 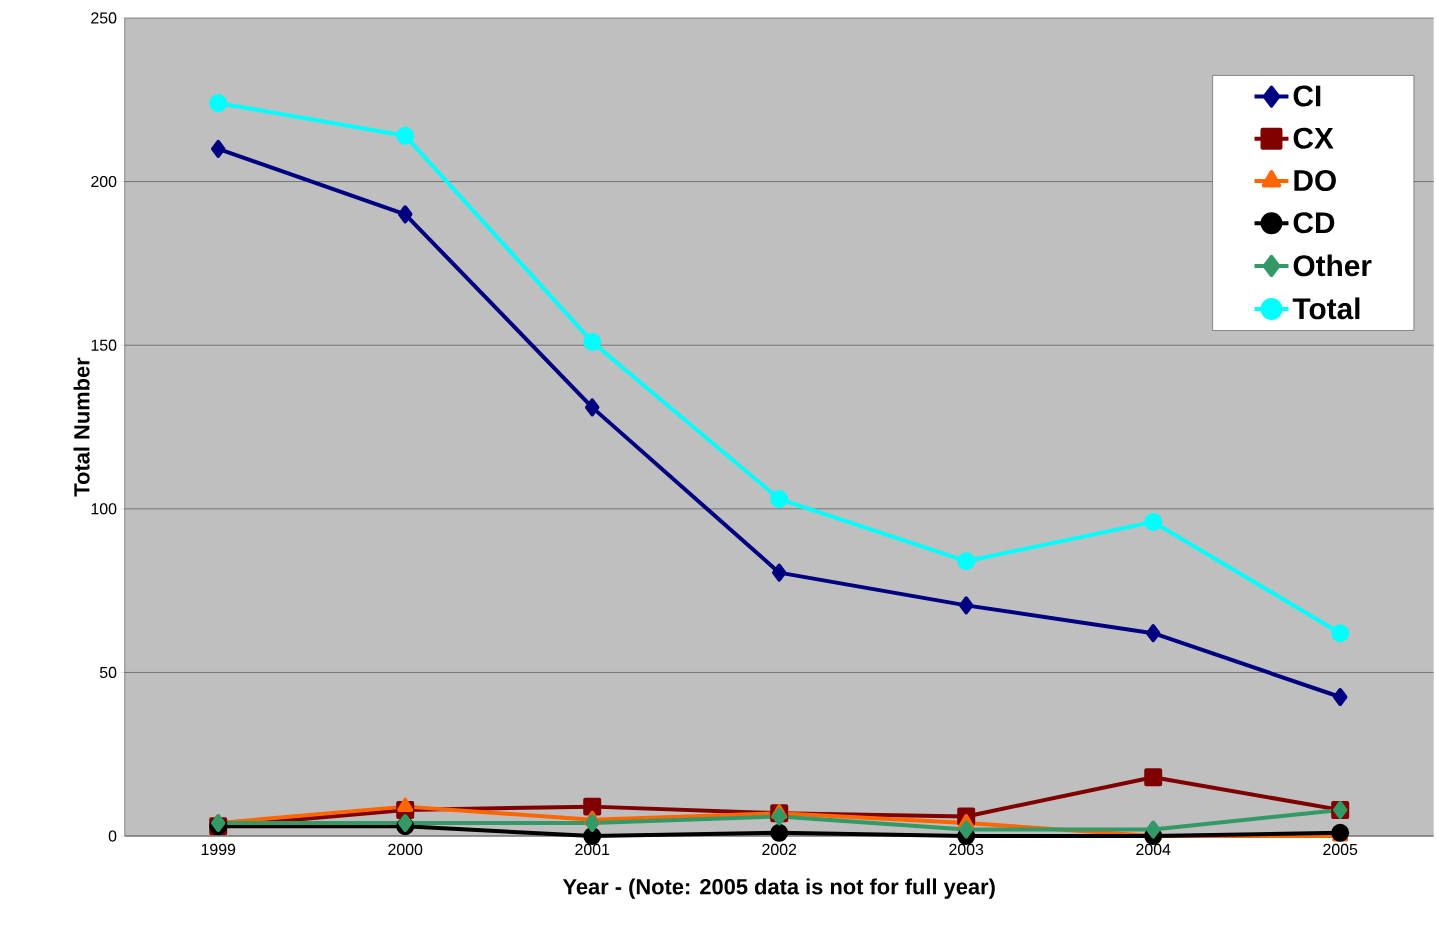 I want to click on y-axis-title: Total Number, so click(x=81, y=427).